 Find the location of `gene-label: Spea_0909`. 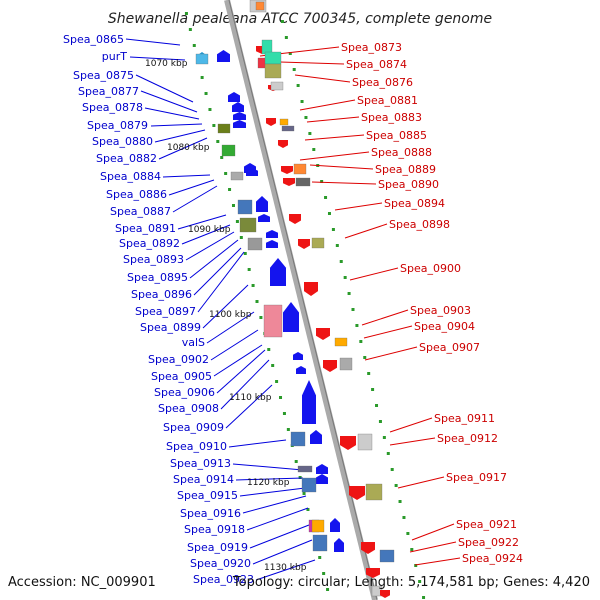

gene-label: Spea_0909 is located at coordinates (193, 427).